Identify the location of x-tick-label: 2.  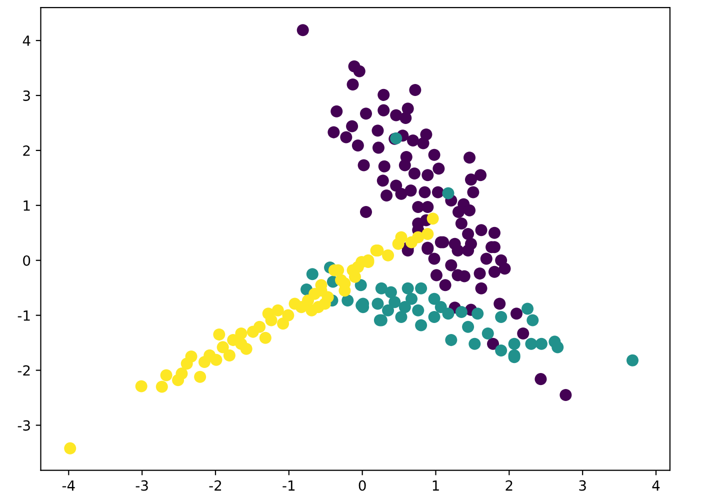
(509, 485).